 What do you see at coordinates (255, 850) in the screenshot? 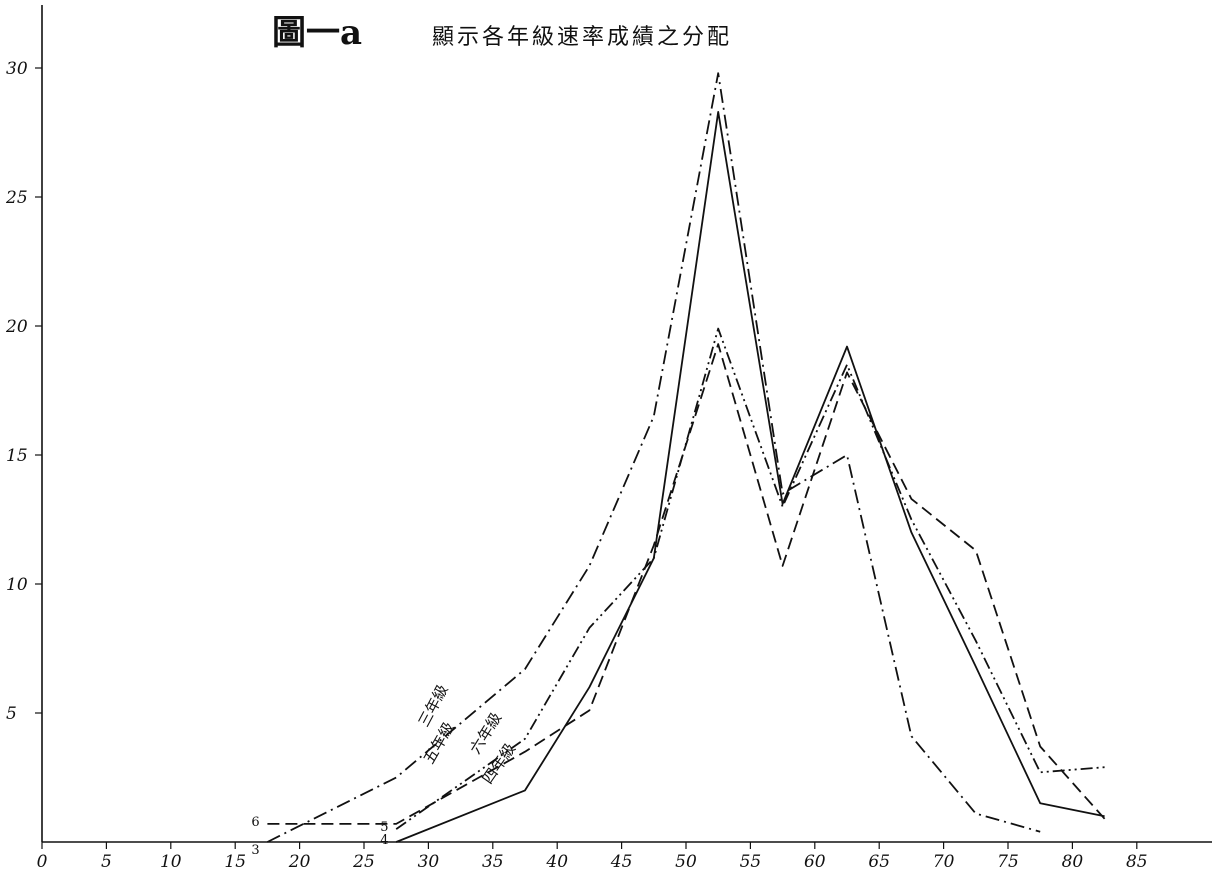
I see `series-start-marker: 3` at bounding box center [255, 850].